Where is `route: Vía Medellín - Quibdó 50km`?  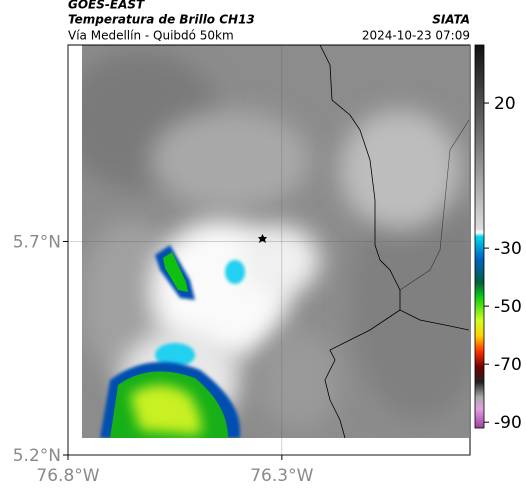 route: Vía Medellín - Quibdó 50km is located at coordinates (151, 36).